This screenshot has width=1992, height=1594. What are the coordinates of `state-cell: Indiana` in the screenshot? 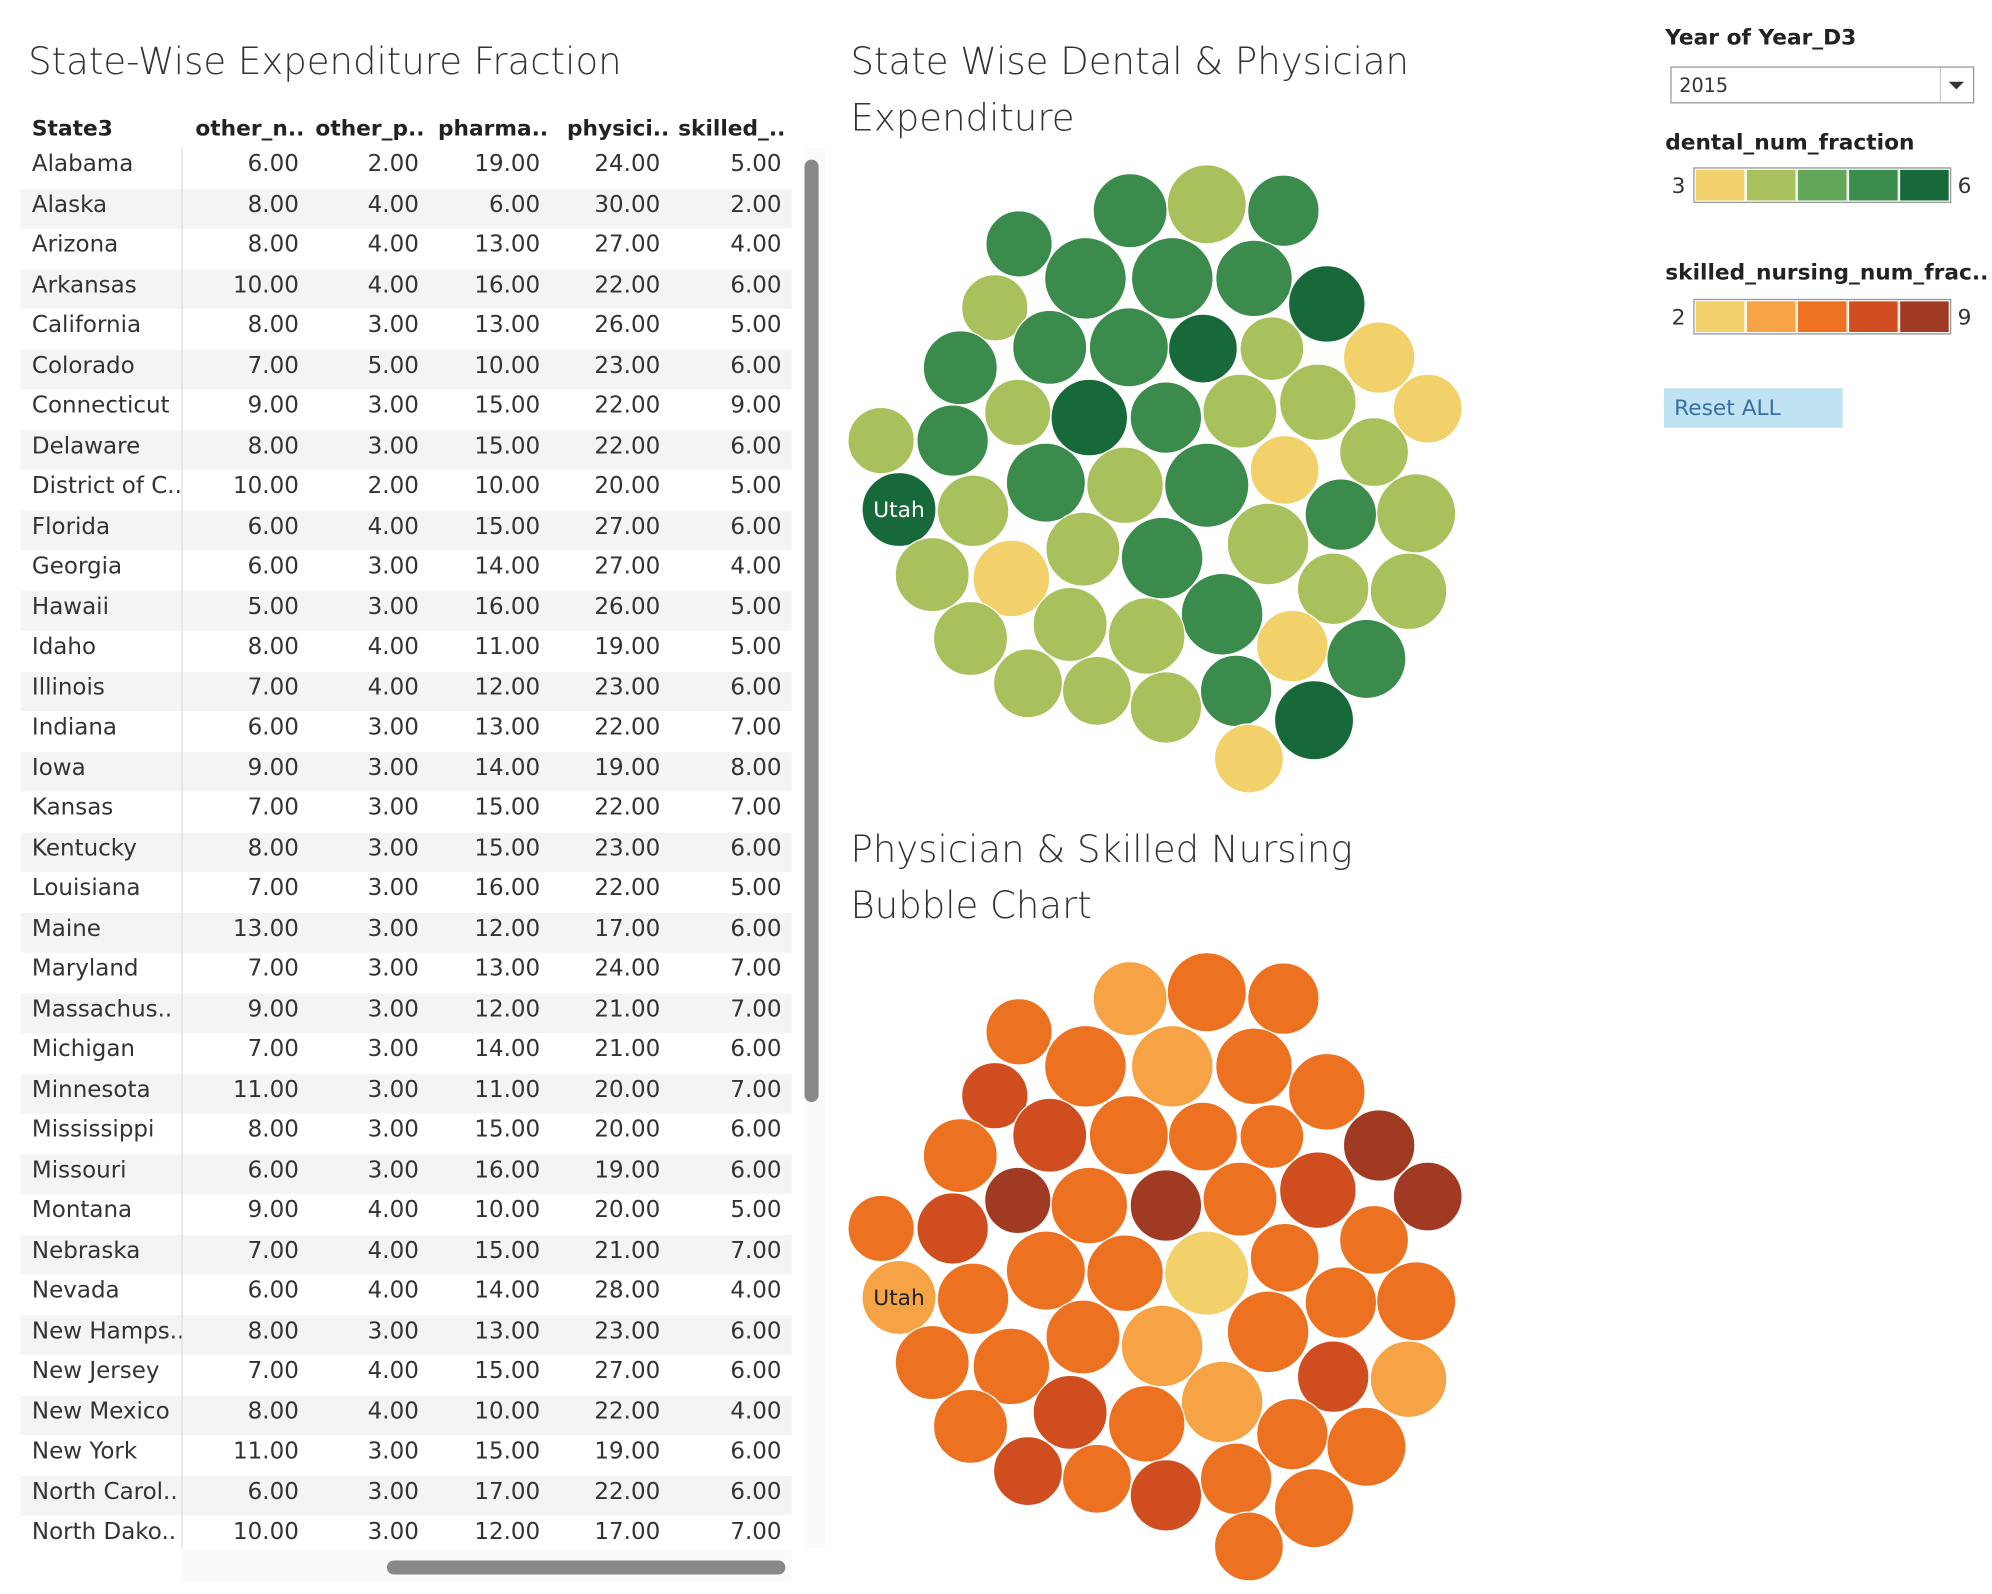 It's located at (74, 727).